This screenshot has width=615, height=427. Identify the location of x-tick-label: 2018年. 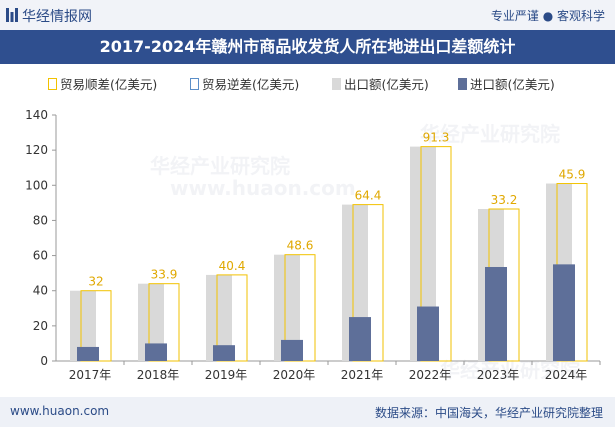
(158, 375).